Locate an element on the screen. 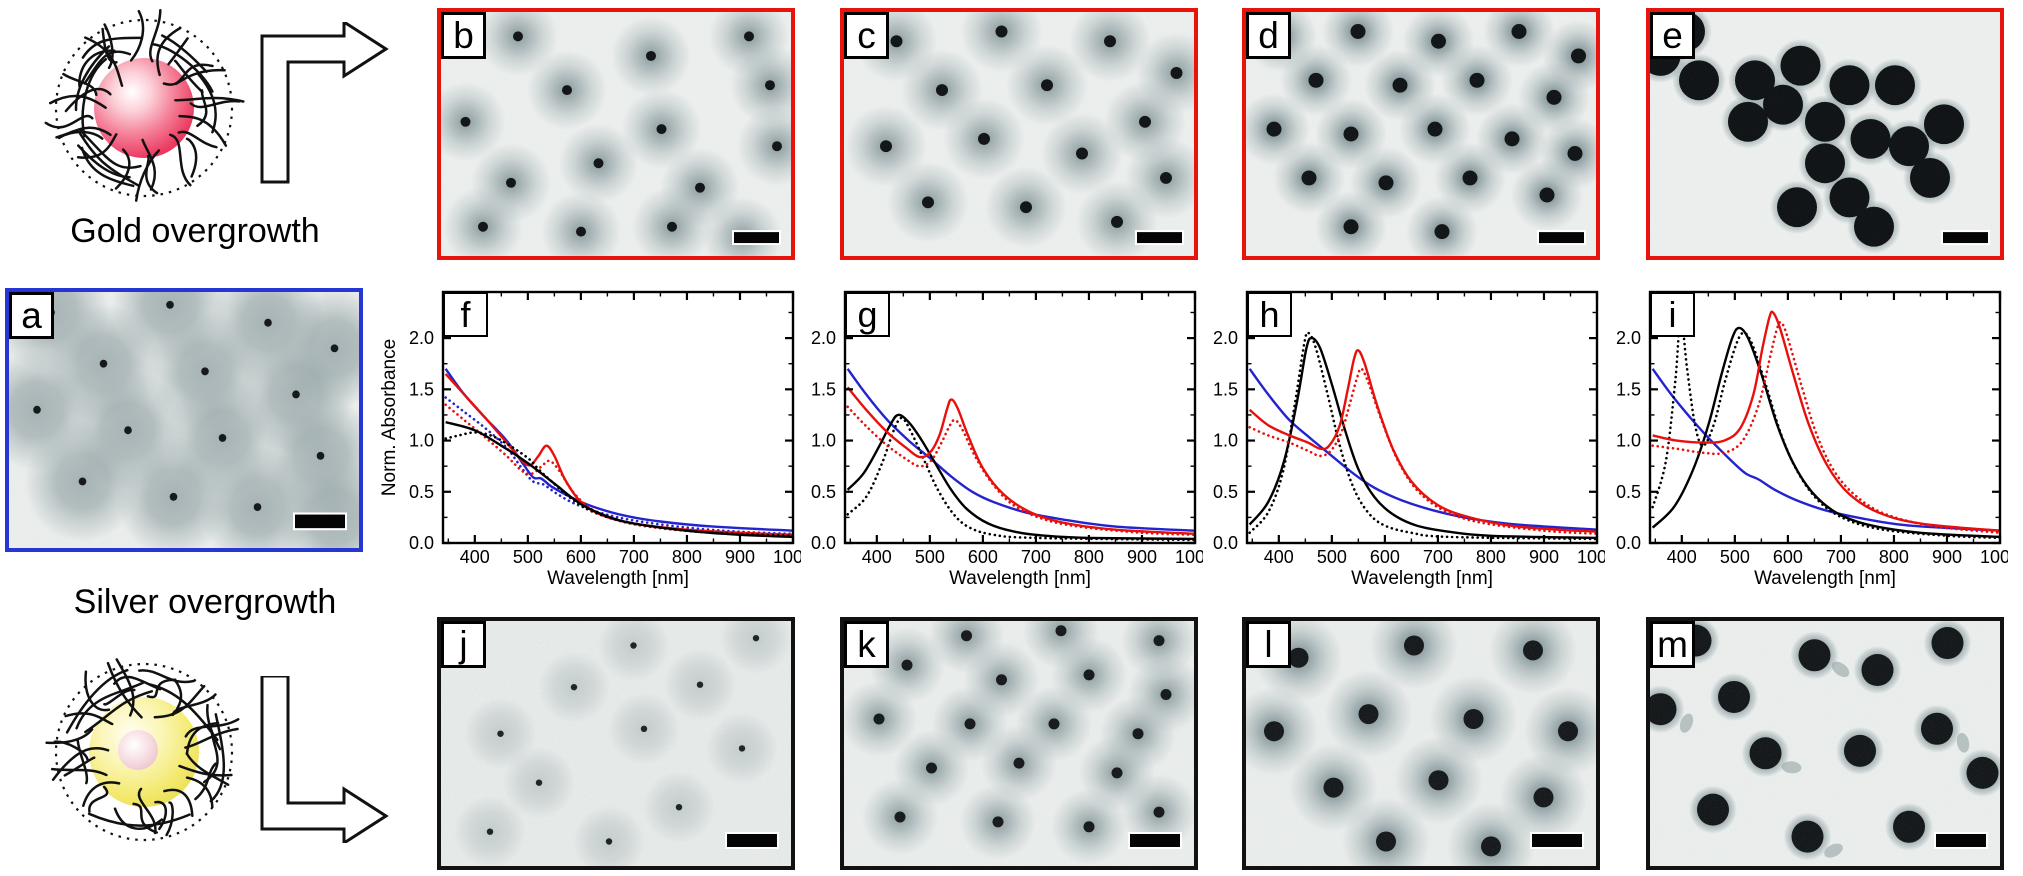  tem-panel-m: m is located at coordinates (1825, 743).